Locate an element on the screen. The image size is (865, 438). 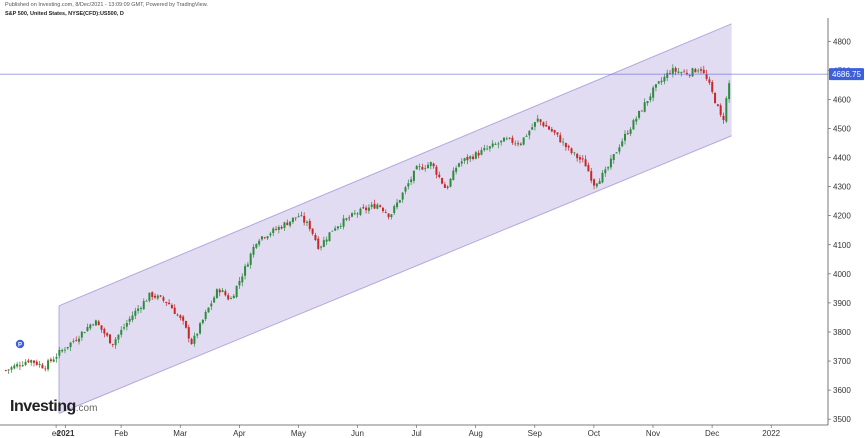
x-tick-label: Feb is located at coordinates (121, 433).